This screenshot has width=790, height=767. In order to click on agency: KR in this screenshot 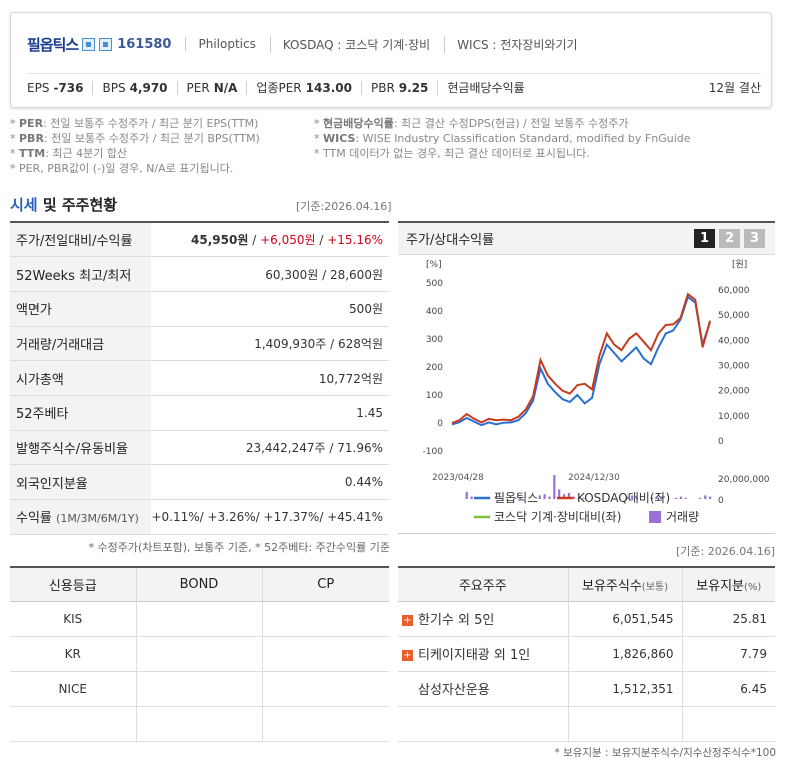, I will do `click(73, 654)`.